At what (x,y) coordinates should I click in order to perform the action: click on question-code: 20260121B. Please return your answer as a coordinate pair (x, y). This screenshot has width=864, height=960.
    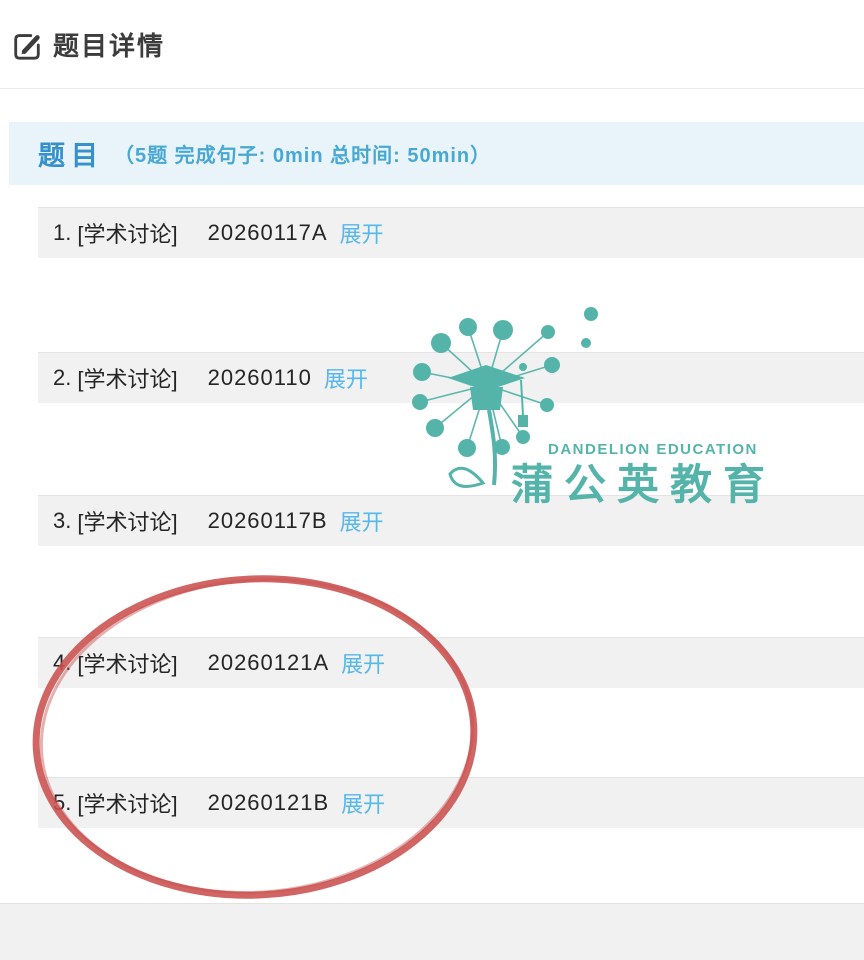
    Looking at the image, I should click on (268, 802).